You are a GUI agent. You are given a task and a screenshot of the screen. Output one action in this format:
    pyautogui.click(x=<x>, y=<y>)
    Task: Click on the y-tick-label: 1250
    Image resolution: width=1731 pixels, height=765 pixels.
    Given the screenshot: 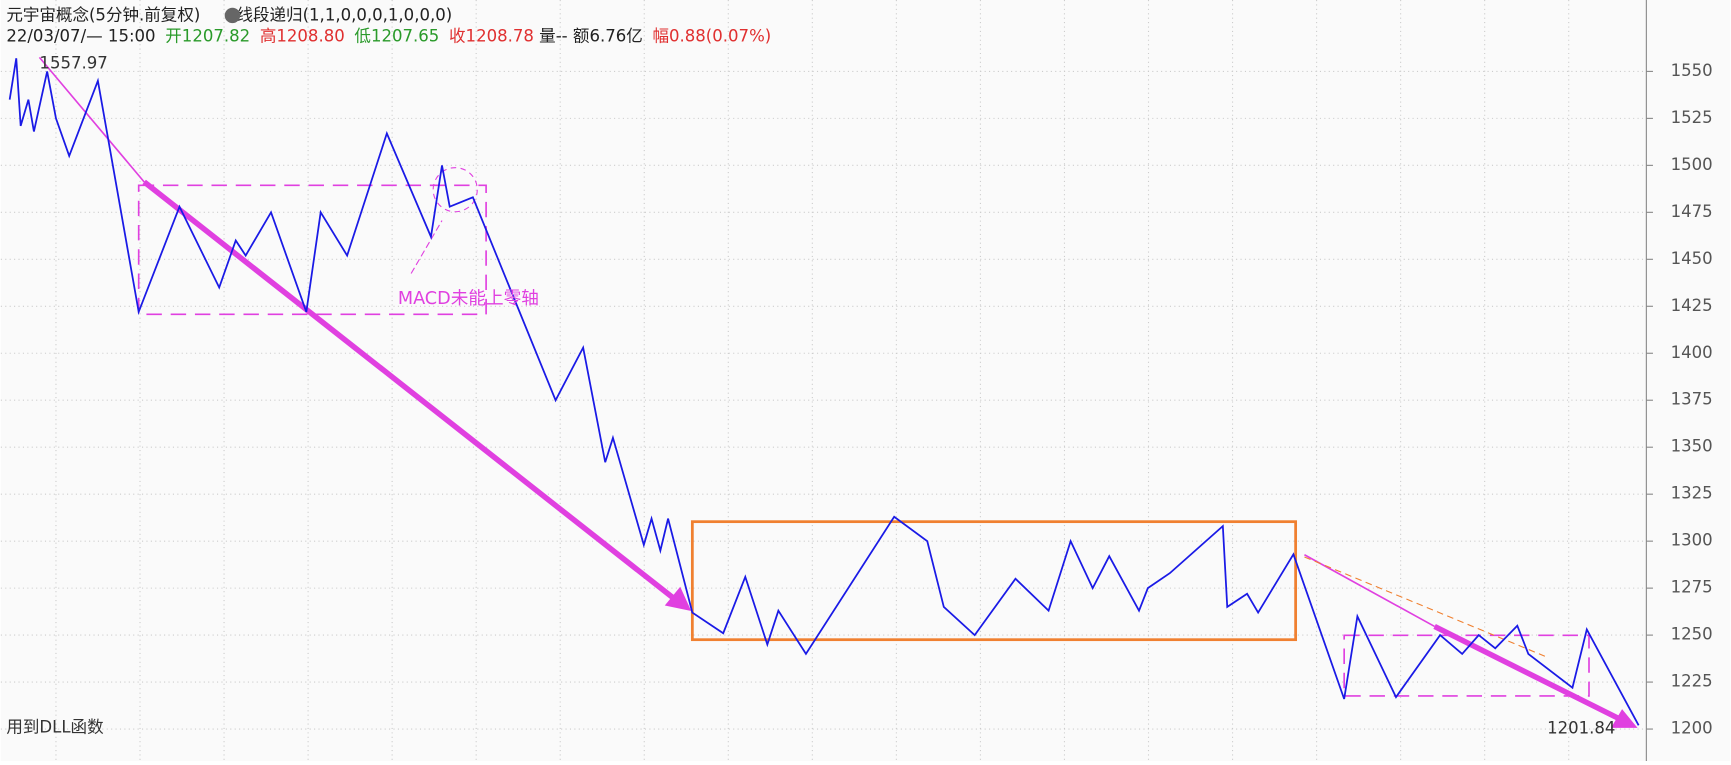 What is the action you would take?
    pyautogui.click(x=1692, y=634)
    